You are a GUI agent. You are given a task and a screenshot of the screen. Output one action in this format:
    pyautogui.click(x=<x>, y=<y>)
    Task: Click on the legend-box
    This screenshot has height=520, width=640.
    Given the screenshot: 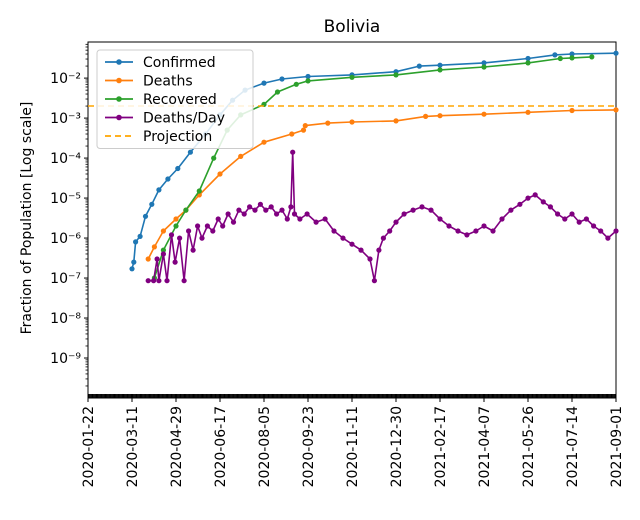 What is the action you would take?
    pyautogui.click(x=175, y=99)
    